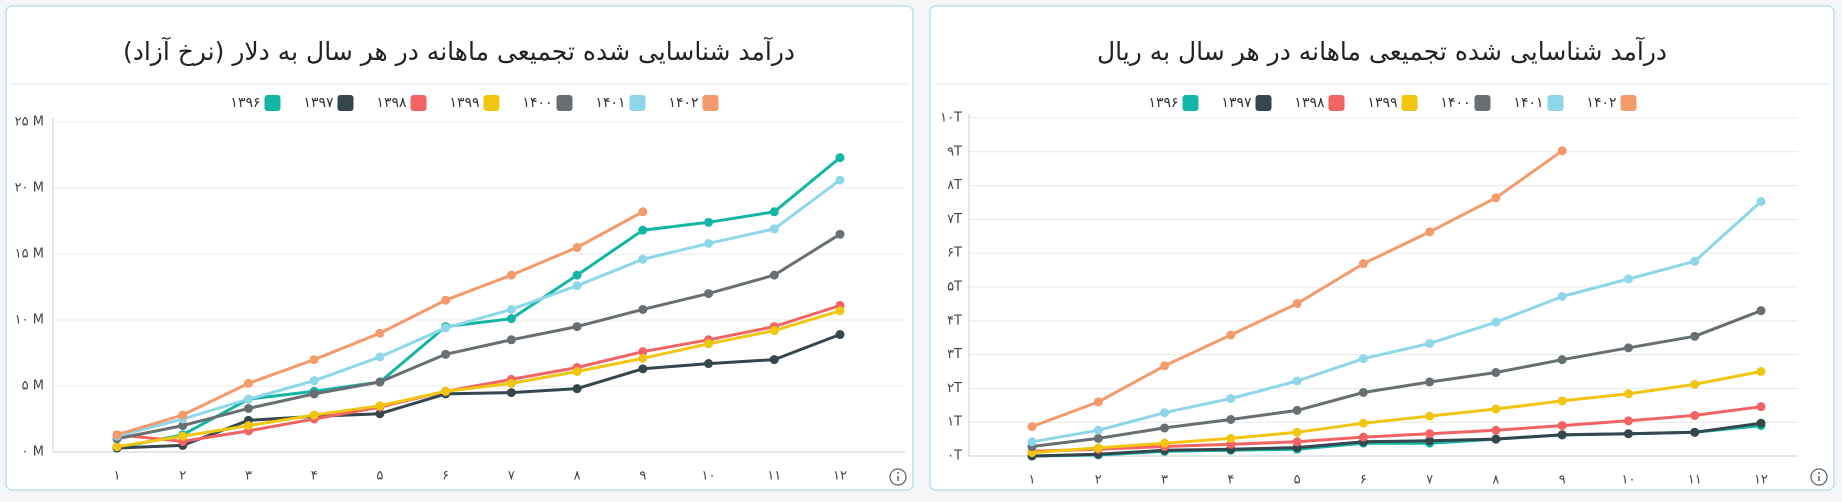  Describe the element at coordinates (954, 287) in the screenshot. I see `y-tick-label: ۵T` at that location.